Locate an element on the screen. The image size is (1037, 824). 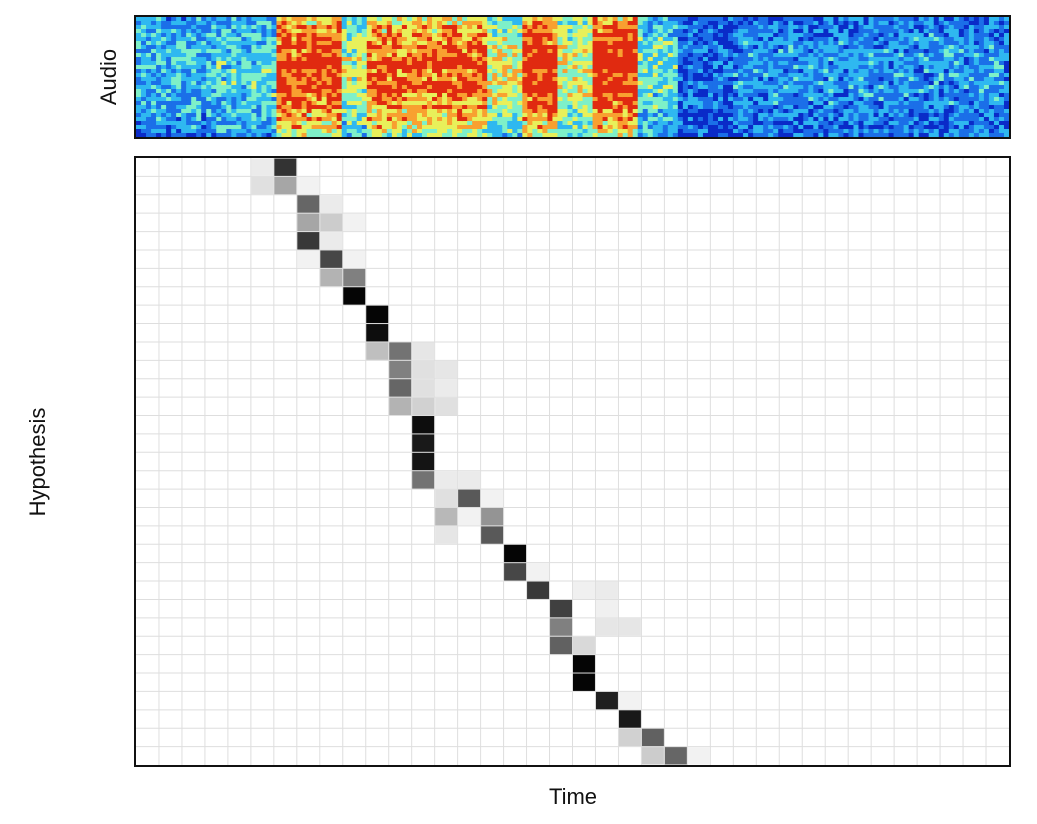
audio-spectrogram is located at coordinates (572, 77).